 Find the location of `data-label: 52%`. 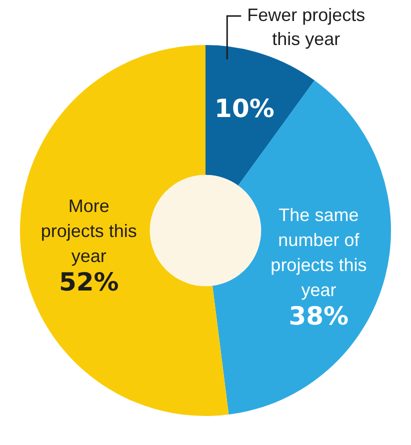

data-label: 52% is located at coordinates (88, 281).